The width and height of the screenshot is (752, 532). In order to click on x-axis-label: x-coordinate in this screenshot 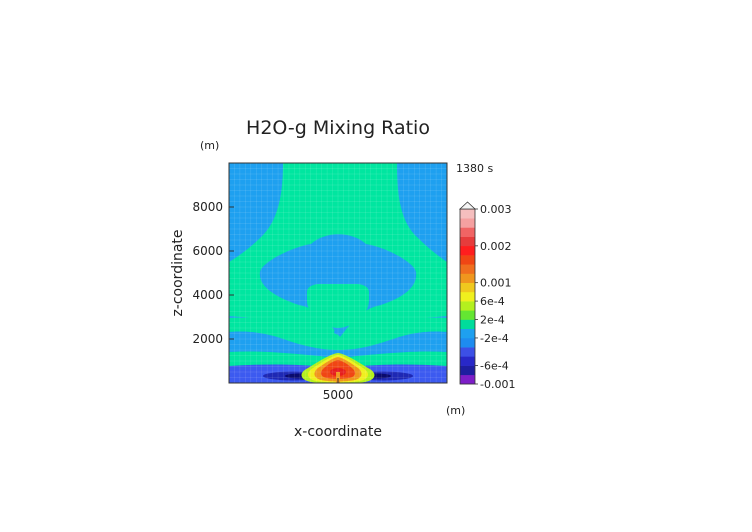, I will do `click(338, 432)`.